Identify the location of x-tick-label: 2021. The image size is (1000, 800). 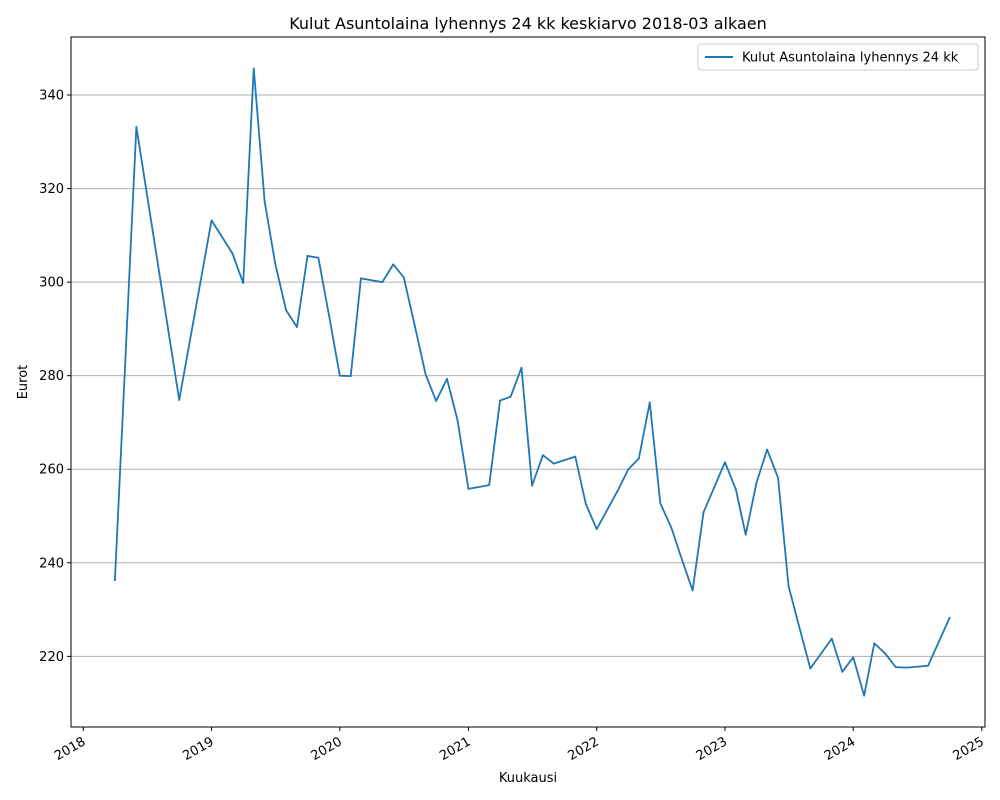
(455, 749).